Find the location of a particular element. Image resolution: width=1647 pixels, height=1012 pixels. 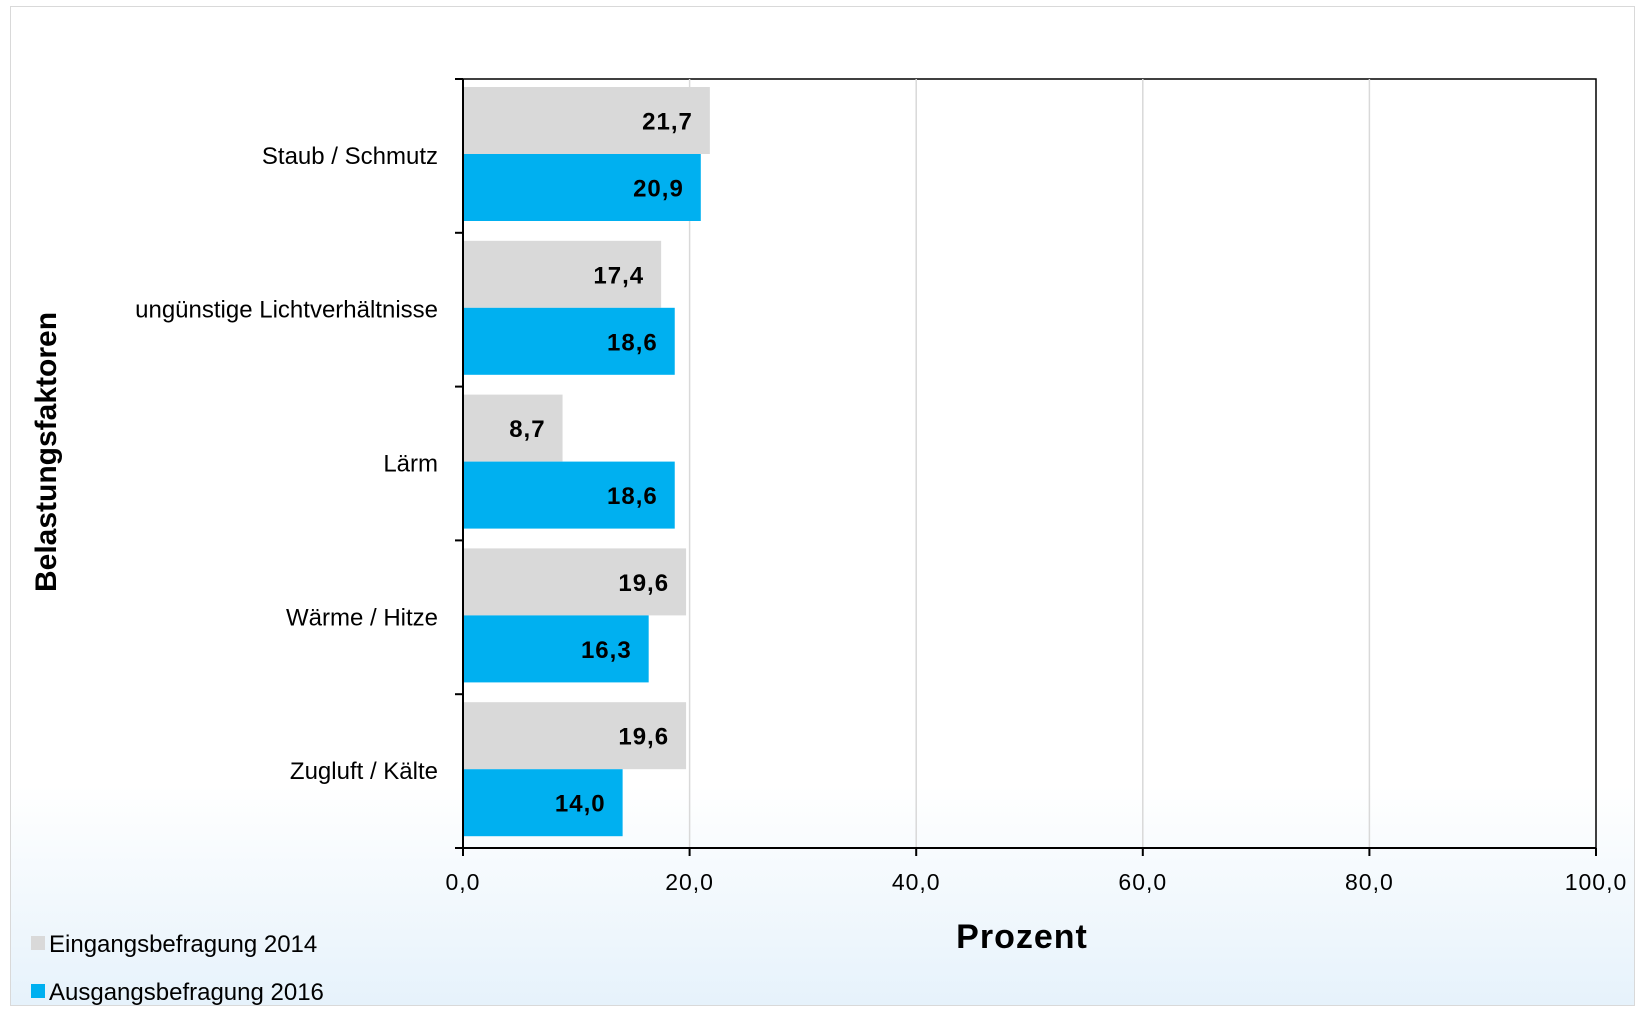

x-tick-label: 20,0 is located at coordinates (689, 882).